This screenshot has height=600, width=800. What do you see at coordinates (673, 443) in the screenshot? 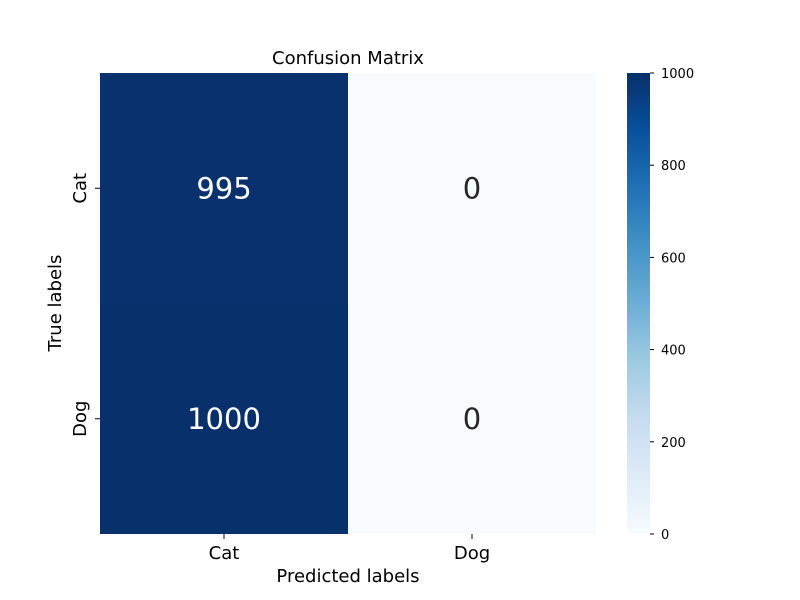
I see `colorbar-tick-label: 200` at bounding box center [673, 443].